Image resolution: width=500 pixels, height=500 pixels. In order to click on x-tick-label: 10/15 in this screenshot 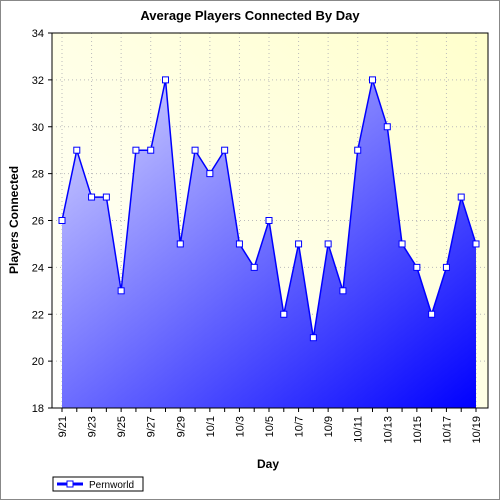, I will do `click(418, 430)`.